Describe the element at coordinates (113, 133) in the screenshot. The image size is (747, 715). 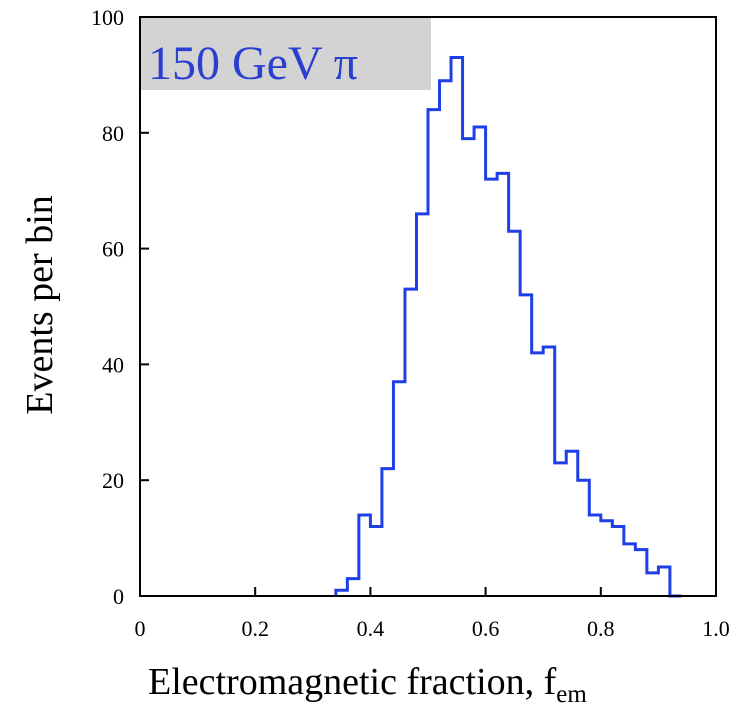
I see `y-tick-label: 80` at that location.